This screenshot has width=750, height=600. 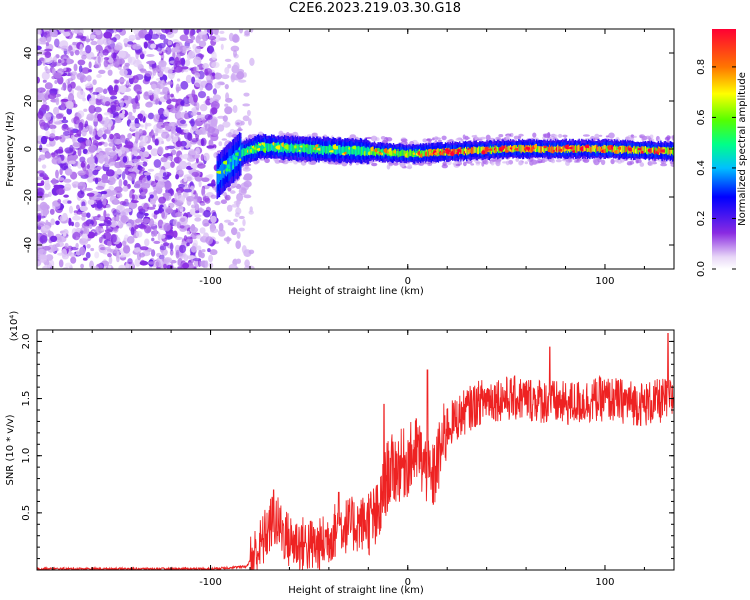 What do you see at coordinates (701, 168) in the screenshot?
I see `colorbar-tick-label: 0.4` at bounding box center [701, 168].